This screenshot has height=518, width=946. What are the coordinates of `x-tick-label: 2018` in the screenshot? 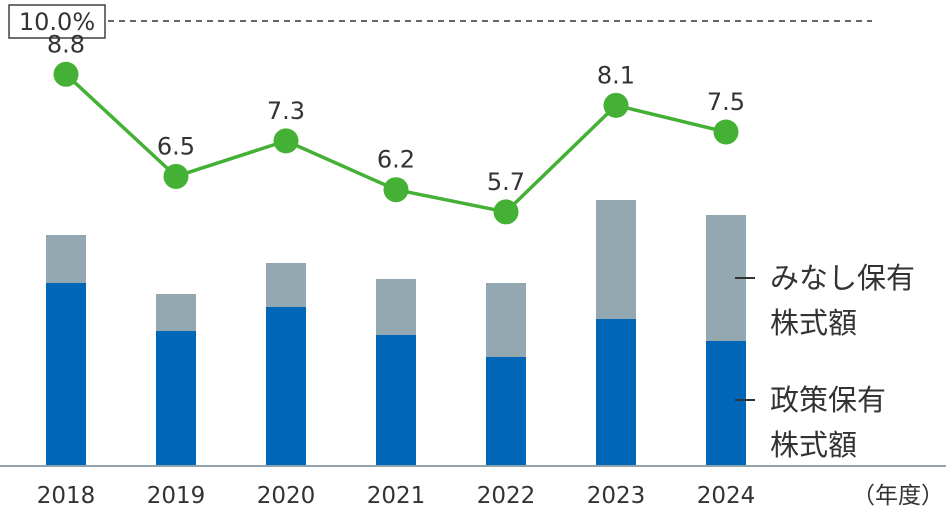 It's located at (66, 496).